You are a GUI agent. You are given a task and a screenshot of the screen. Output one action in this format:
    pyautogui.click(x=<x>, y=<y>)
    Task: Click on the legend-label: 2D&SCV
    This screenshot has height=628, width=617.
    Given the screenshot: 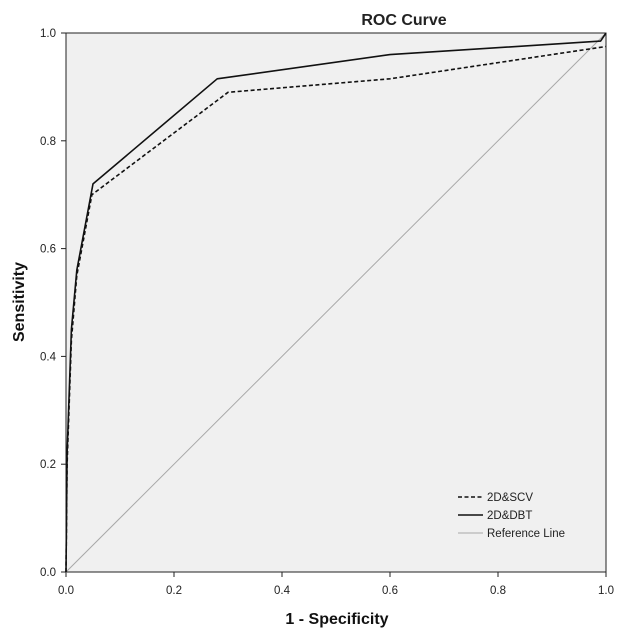 What is the action you would take?
    pyautogui.click(x=510, y=498)
    